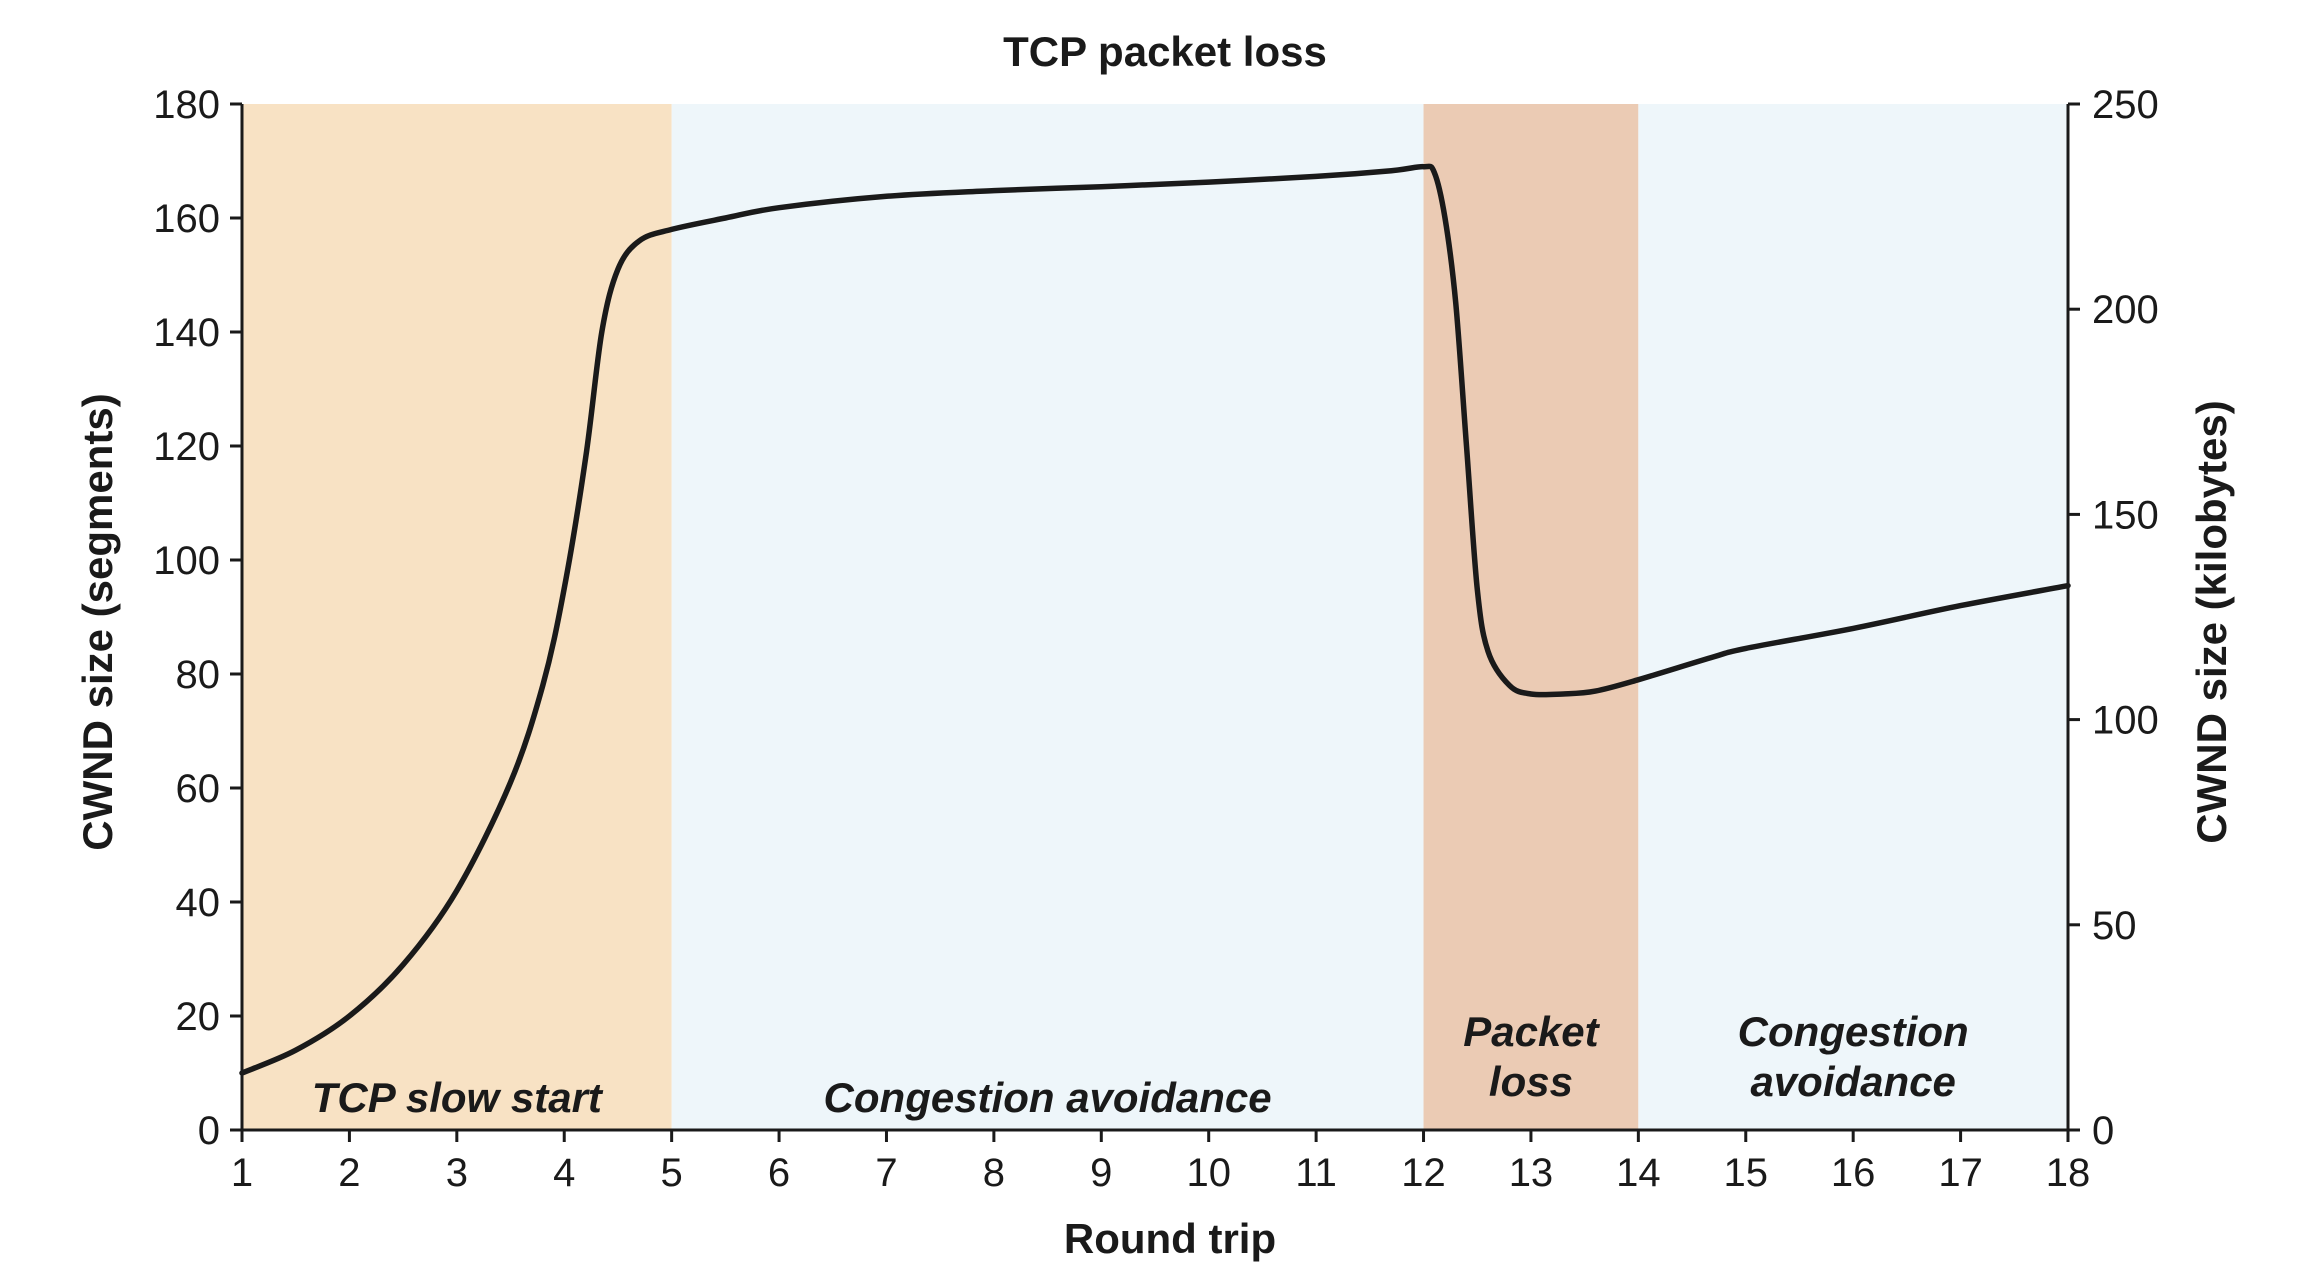 The image size is (2316, 1272). I want to click on x-tick-label-7: 7, so click(886, 1173).